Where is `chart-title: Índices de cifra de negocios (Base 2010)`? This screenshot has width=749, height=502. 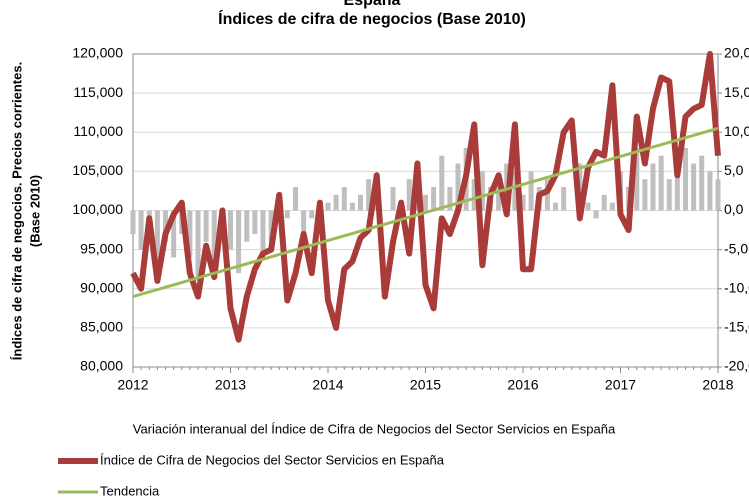
chart-title: Índices de cifra de negocios (Base 2010) is located at coordinates (372, 18).